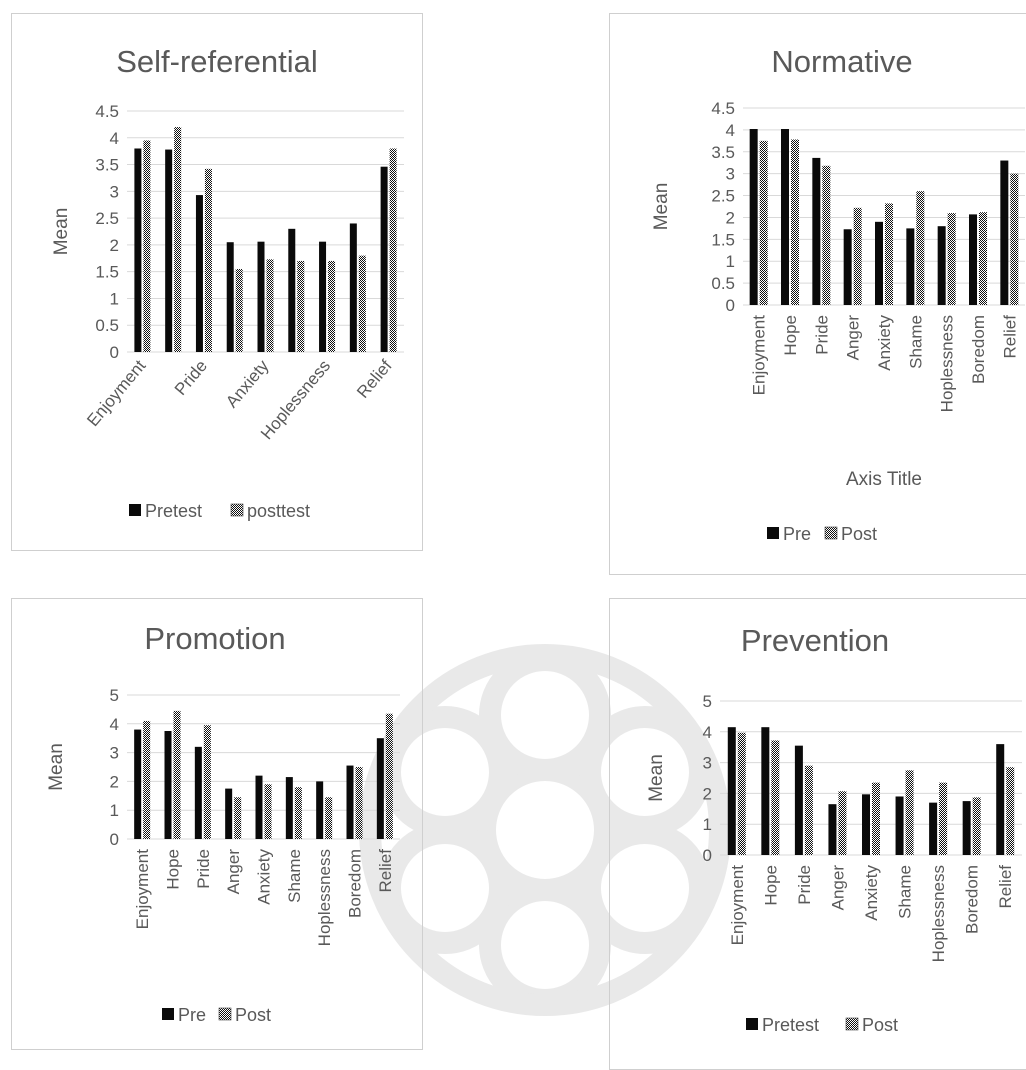  Describe the element at coordinates (723, 152) in the screenshot. I see `y-tick-label: 3.5` at that location.